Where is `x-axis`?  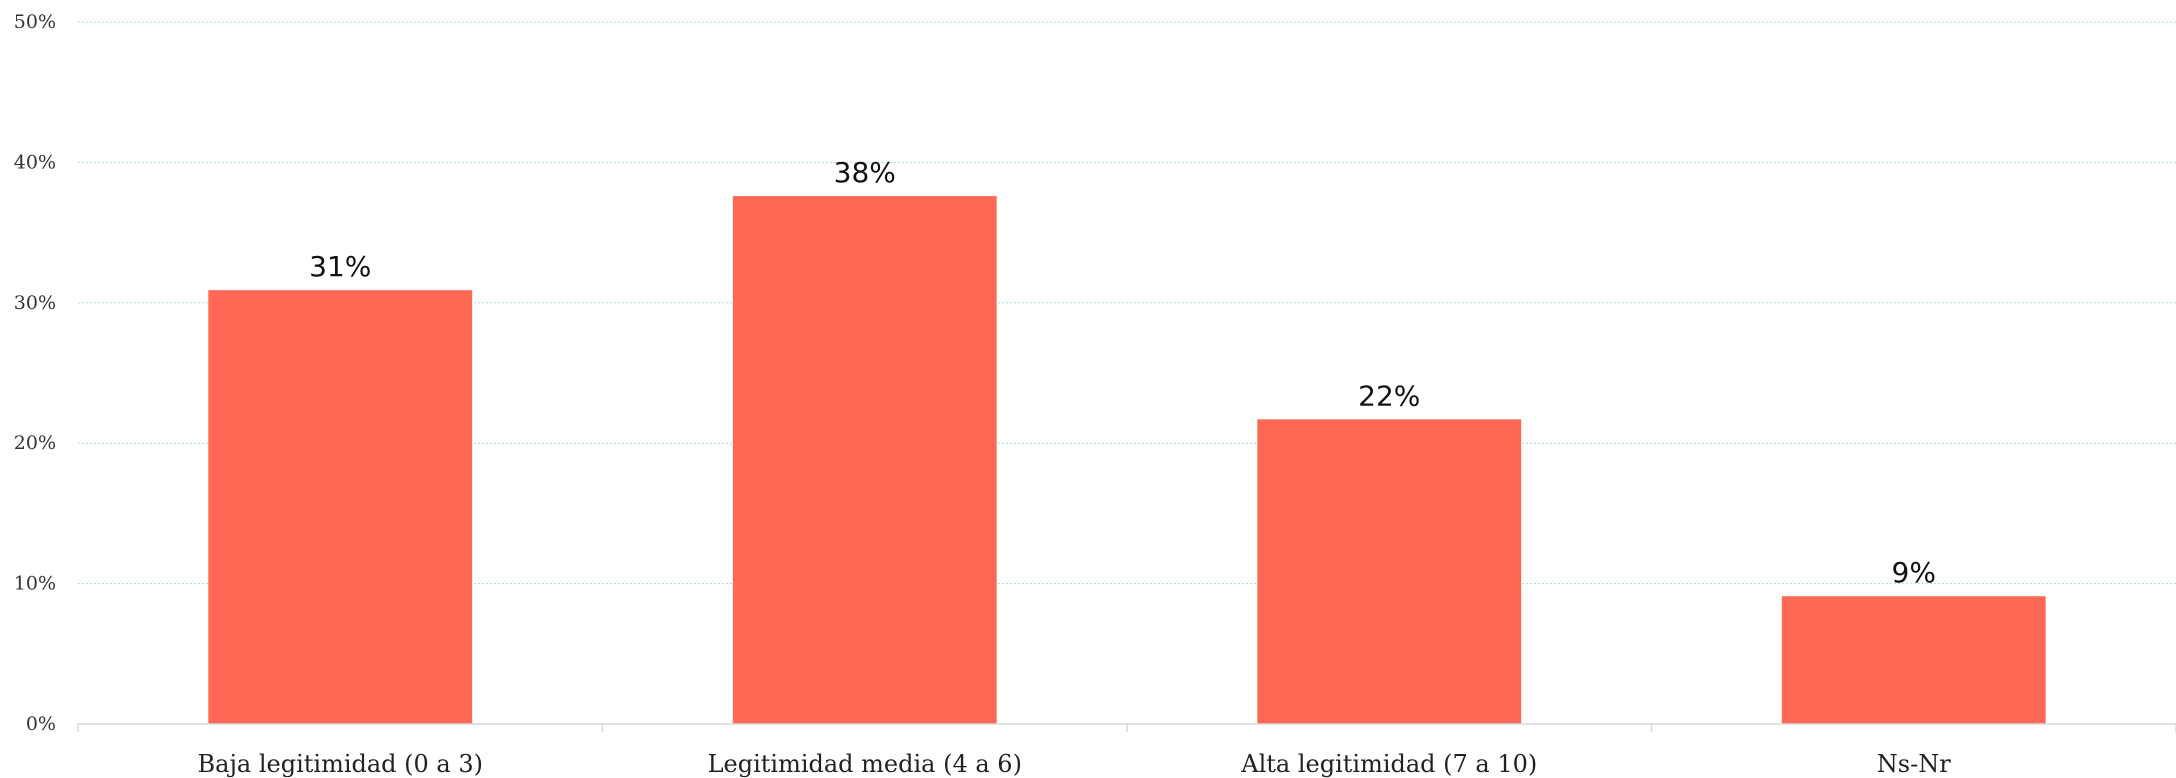 x-axis is located at coordinates (1126, 727).